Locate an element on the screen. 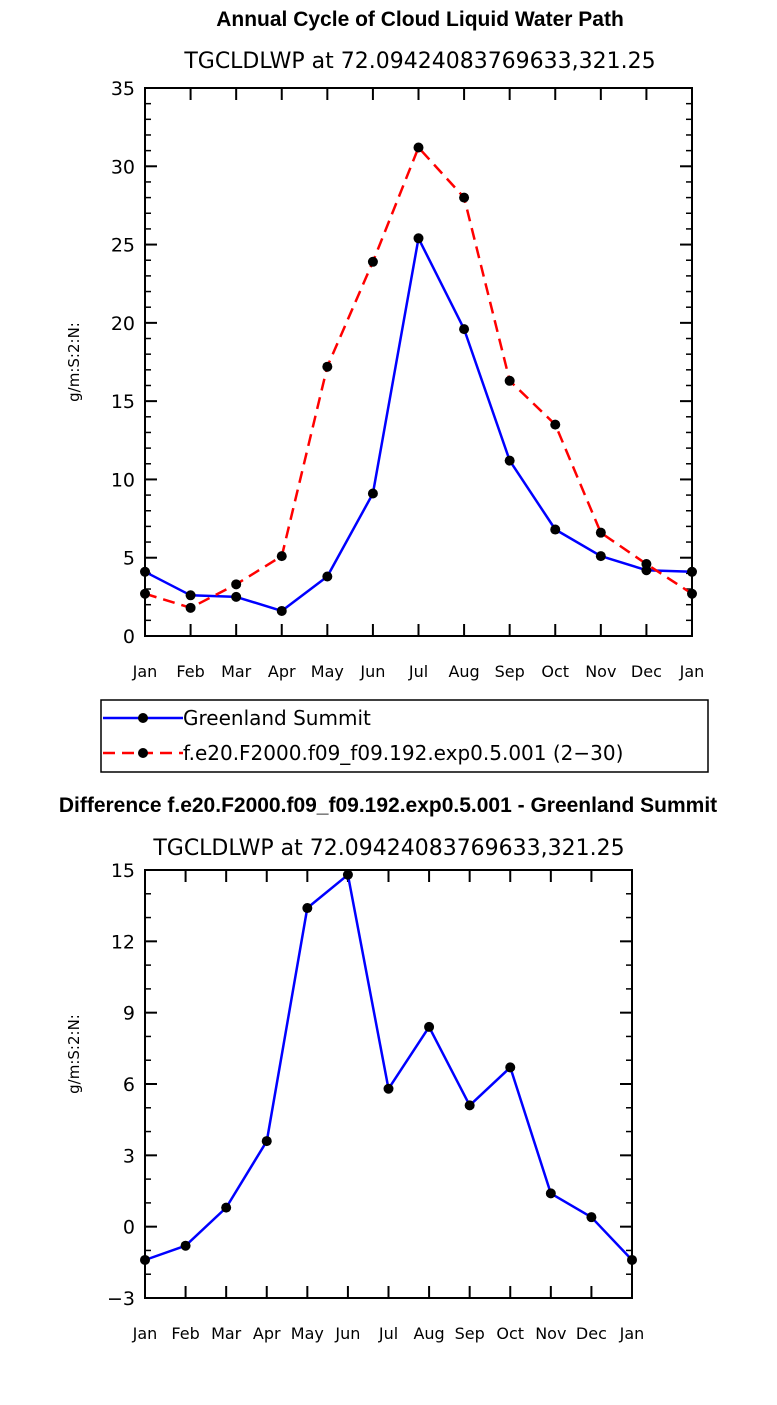 This screenshot has width=777, height=1405. chart2-xtick-label: Aug is located at coordinates (428, 1333).